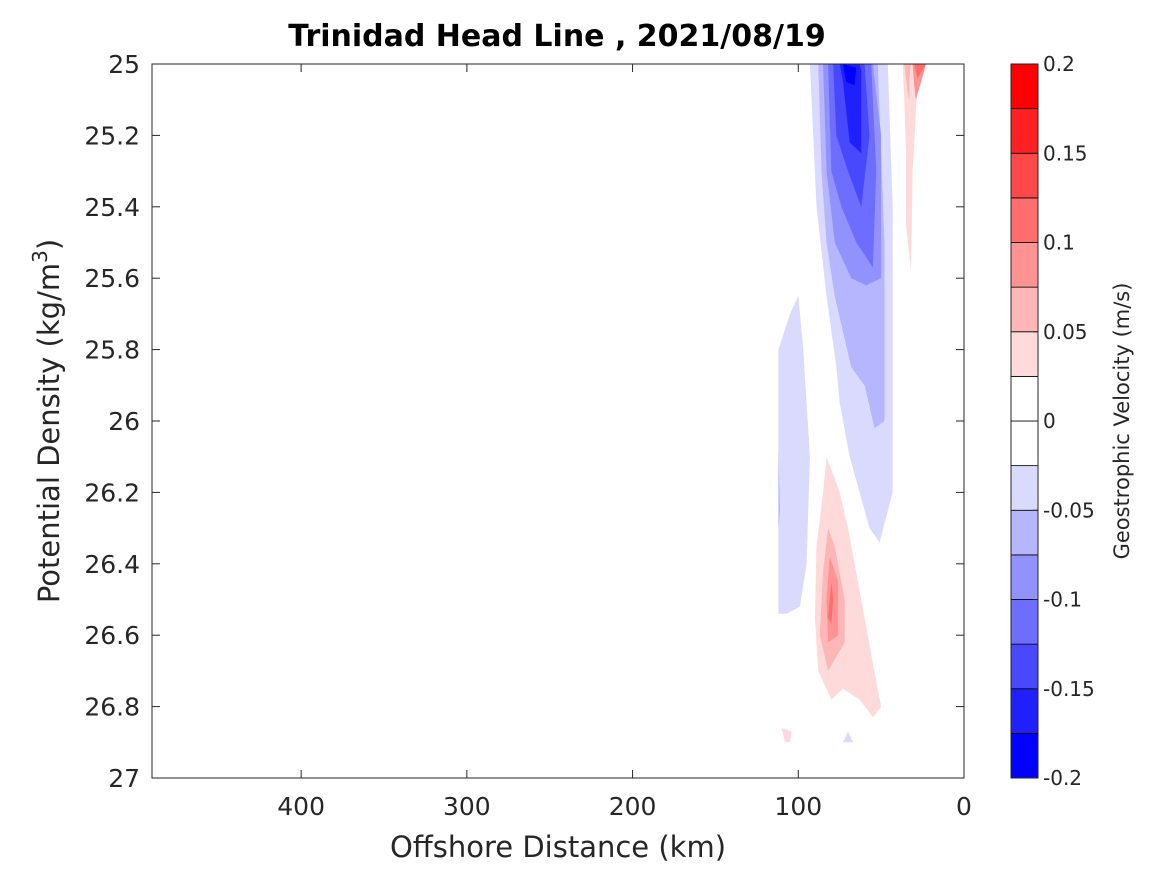  I want to click on y-tick-label: 25.2, so click(112, 135).